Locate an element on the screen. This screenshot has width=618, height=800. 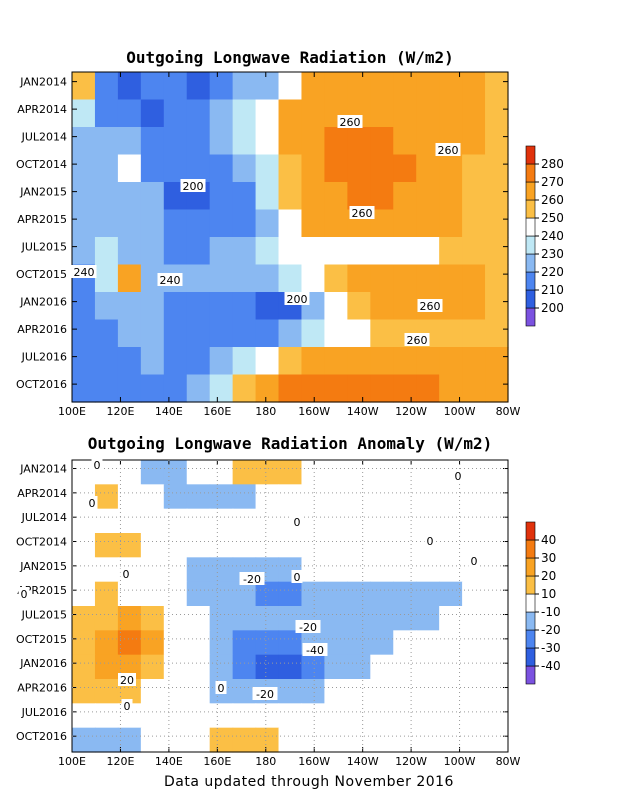
y-tick-label: JUL2014 is located at coordinates (44, 137).